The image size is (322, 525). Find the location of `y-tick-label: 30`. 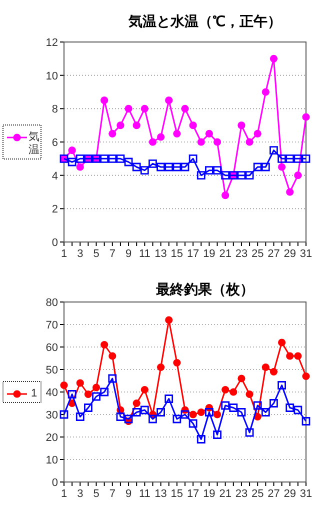

y-tick-label: 30 is located at coordinates (52, 416).